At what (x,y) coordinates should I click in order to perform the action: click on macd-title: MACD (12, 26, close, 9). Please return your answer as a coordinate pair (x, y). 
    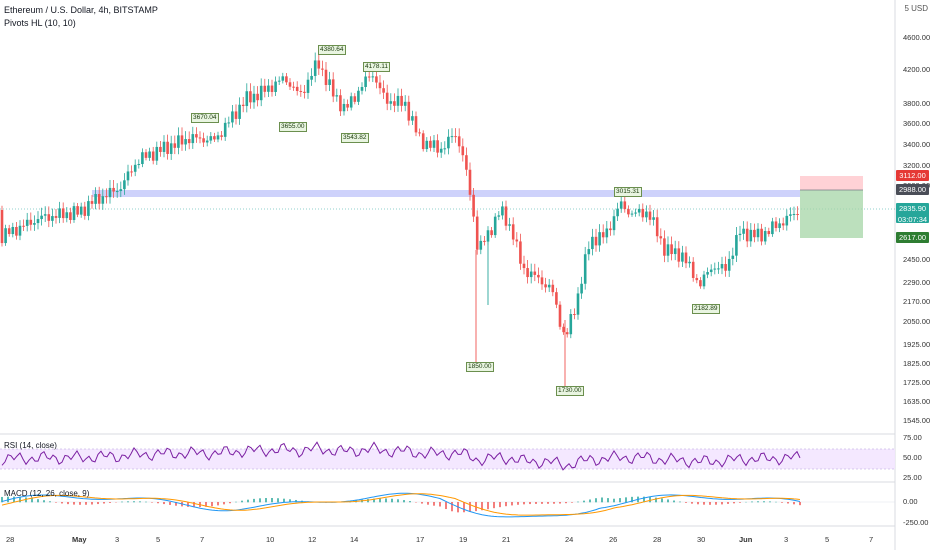
    Looking at the image, I should click on (47, 493).